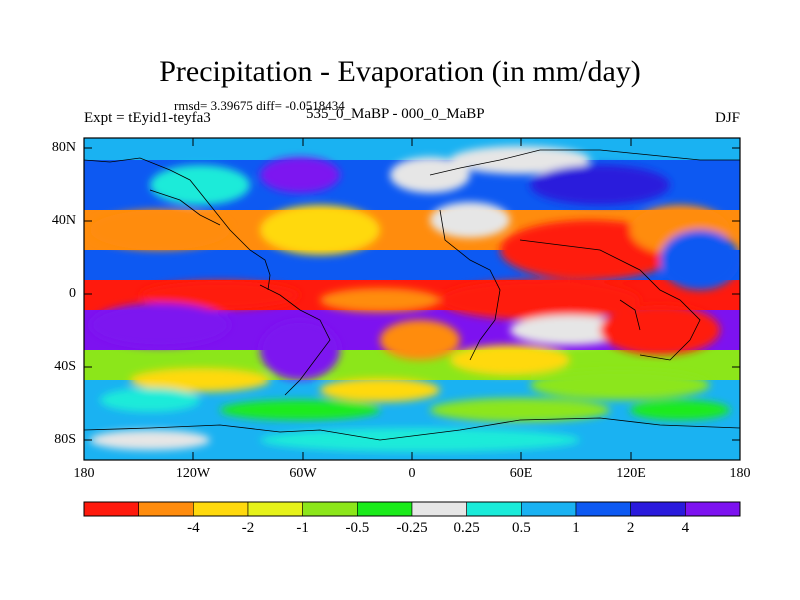 The width and height of the screenshot is (800, 600). I want to click on lat-label-80n: 80N, so click(63, 147).